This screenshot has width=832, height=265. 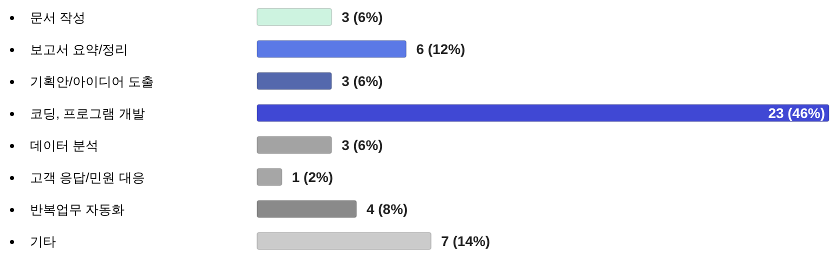 What do you see at coordinates (441, 49) in the screenshot?
I see `data-label: 6 (12%)` at bounding box center [441, 49].